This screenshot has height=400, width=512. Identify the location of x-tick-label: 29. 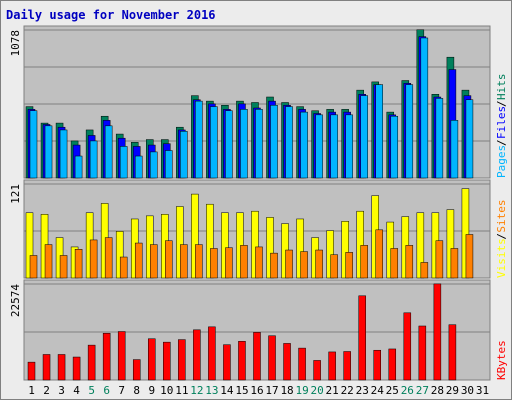
(452, 390).